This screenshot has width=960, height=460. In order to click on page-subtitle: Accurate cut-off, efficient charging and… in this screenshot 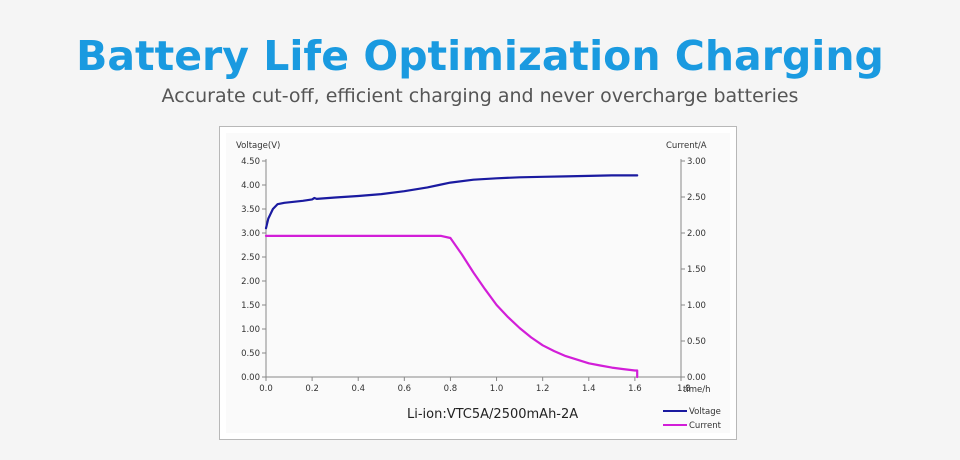, I will do `click(480, 96)`.